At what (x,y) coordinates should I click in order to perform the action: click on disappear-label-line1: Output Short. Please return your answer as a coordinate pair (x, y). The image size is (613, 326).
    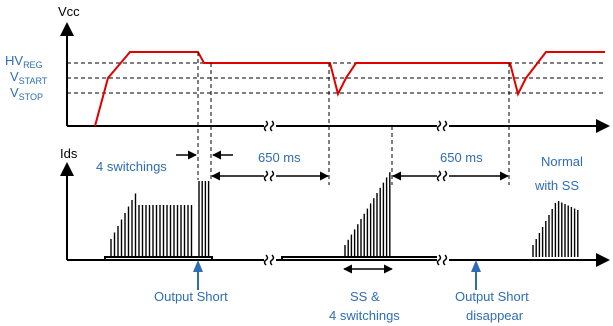
    Looking at the image, I should click on (492, 296).